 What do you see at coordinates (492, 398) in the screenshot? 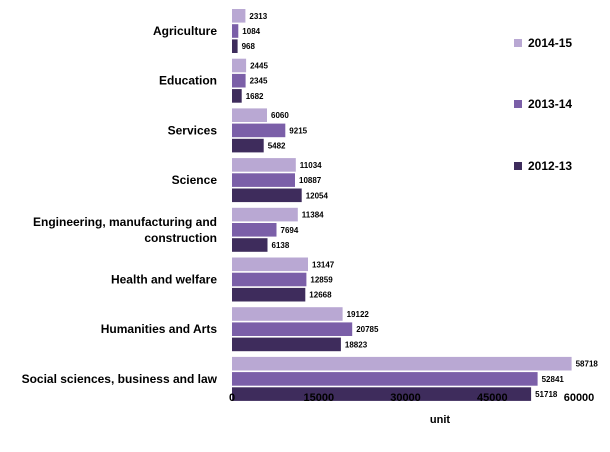
I see `x-tick-label: 45000` at bounding box center [492, 398].